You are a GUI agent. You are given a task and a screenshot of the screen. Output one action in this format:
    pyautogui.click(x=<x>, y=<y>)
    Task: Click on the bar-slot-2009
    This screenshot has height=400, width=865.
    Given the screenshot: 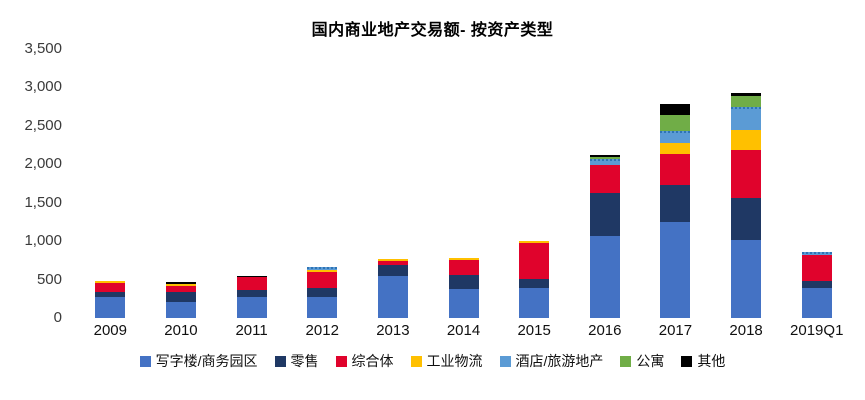 What is the action you would take?
    pyautogui.click(x=110, y=183)
    